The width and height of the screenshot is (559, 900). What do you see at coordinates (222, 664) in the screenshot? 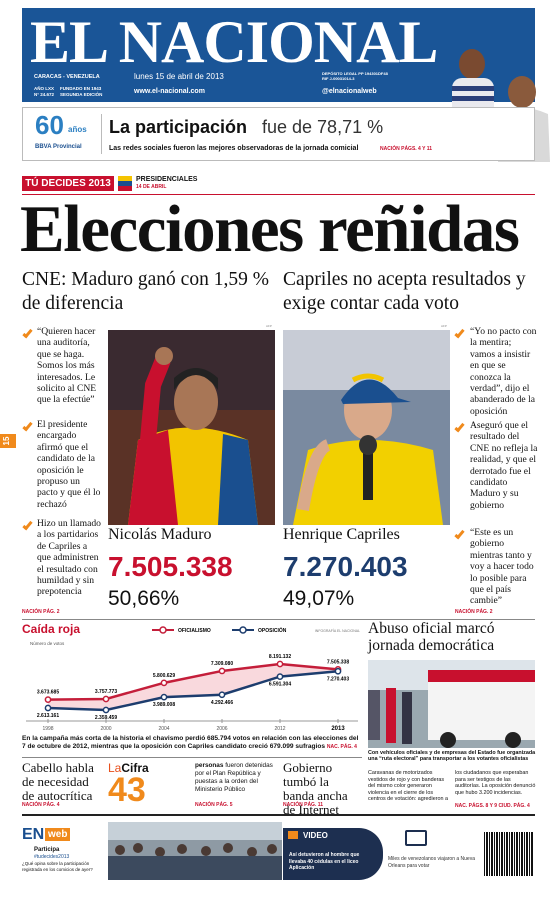
I see `data-label: 7.309.080` at bounding box center [222, 664].